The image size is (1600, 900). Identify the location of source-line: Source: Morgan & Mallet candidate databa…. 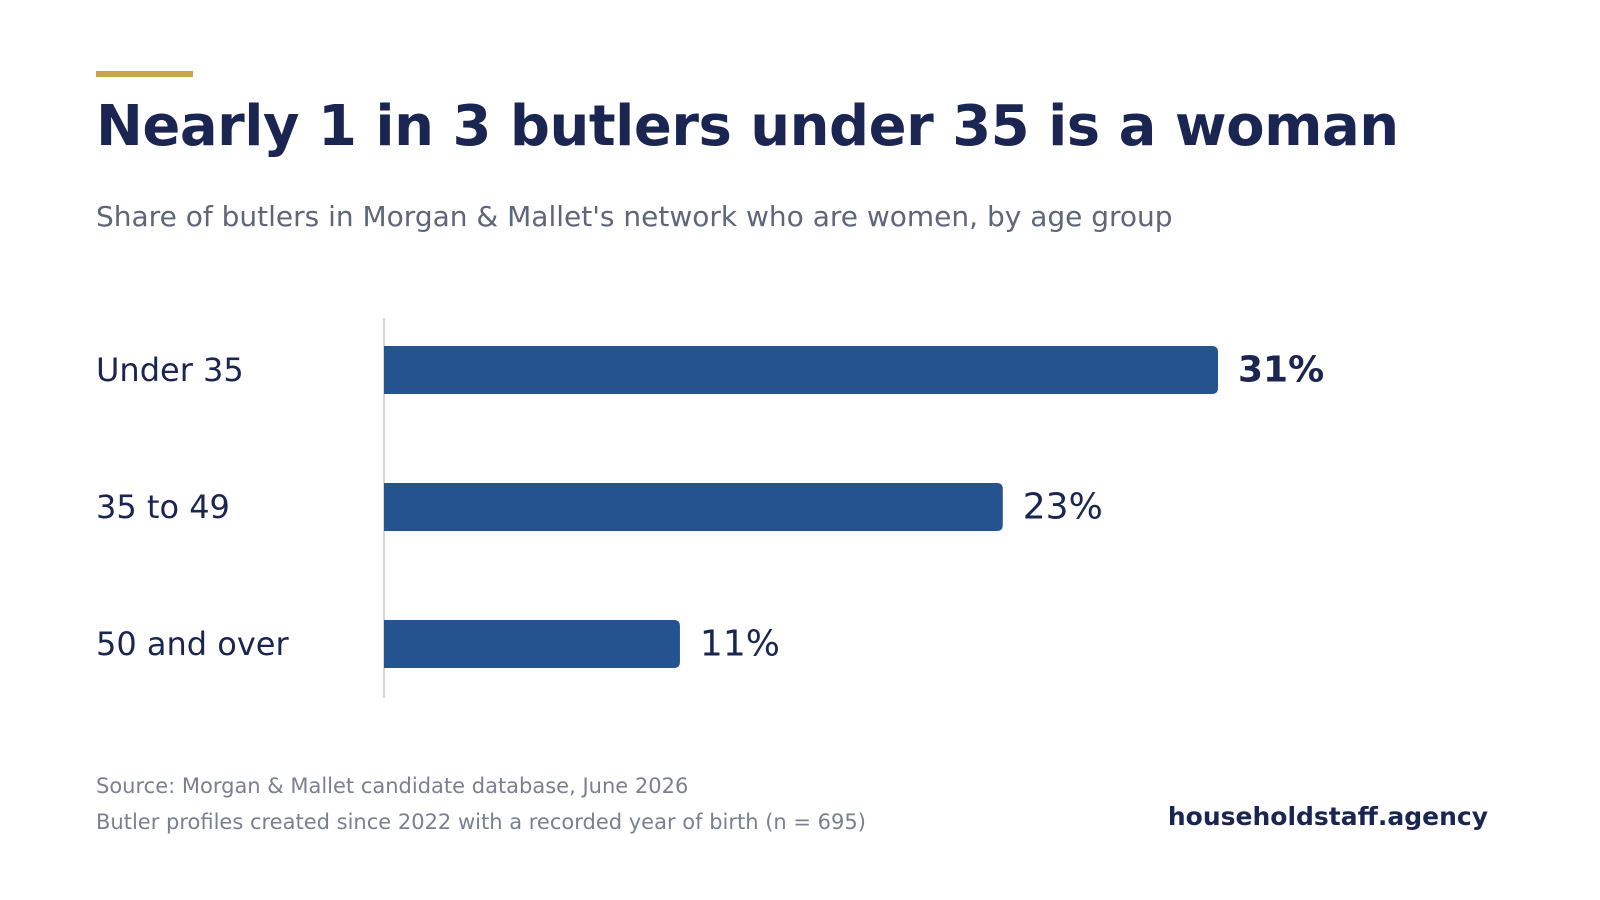
(392, 786).